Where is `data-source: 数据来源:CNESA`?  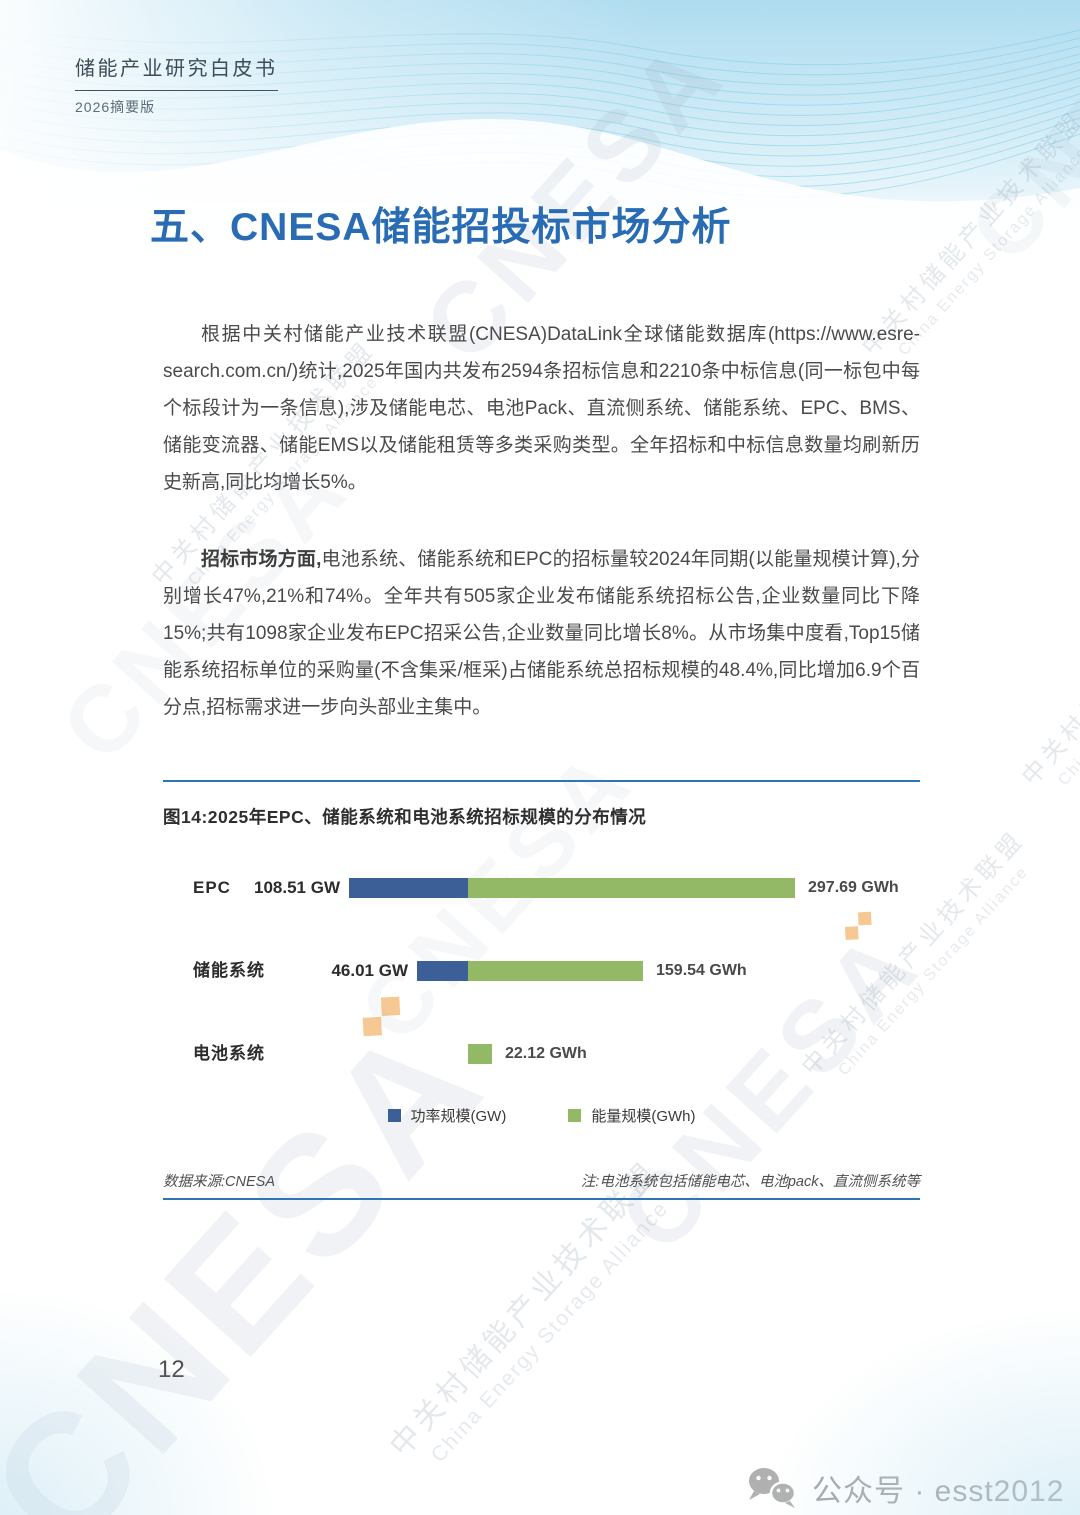
data-source: 数据来源:CNESA is located at coordinates (219, 1182).